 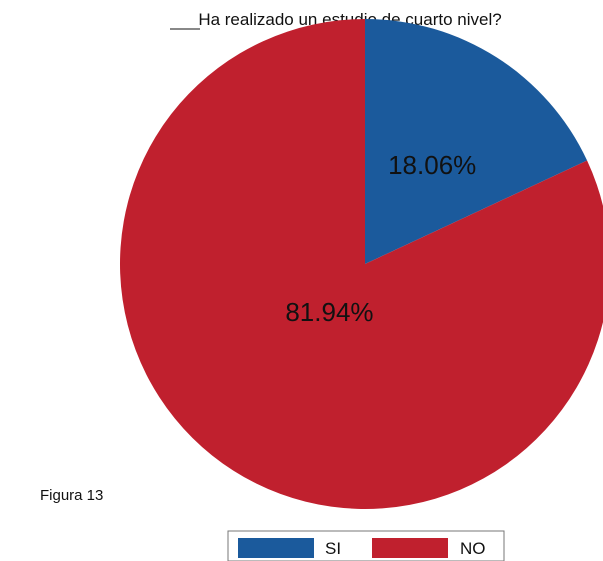 I want to click on slice-label-si: 18.06%, so click(x=432, y=165).